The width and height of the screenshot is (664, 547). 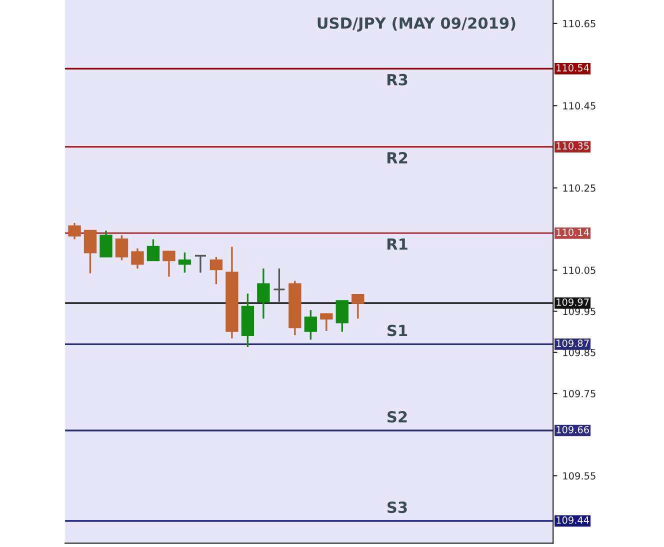 What do you see at coordinates (573, 68) in the screenshot?
I see `annotation: 110.54` at bounding box center [573, 68].